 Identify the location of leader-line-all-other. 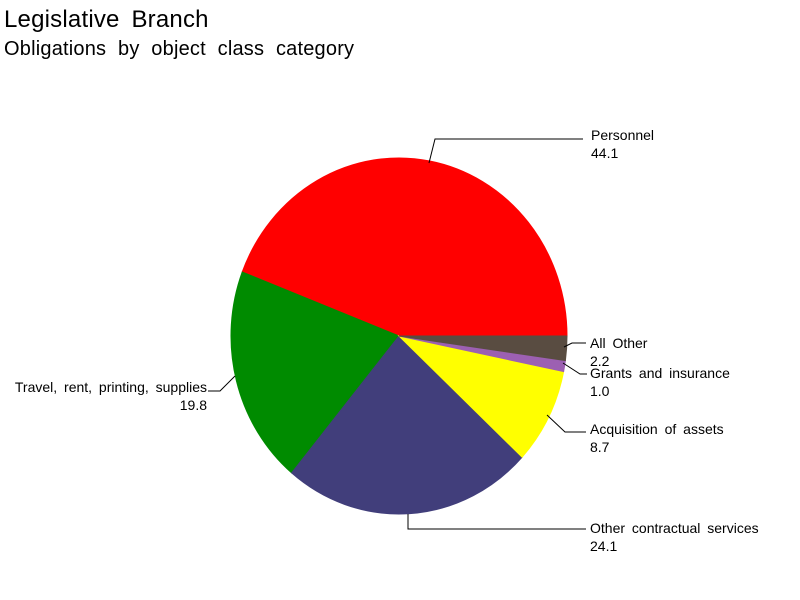
(574, 345).